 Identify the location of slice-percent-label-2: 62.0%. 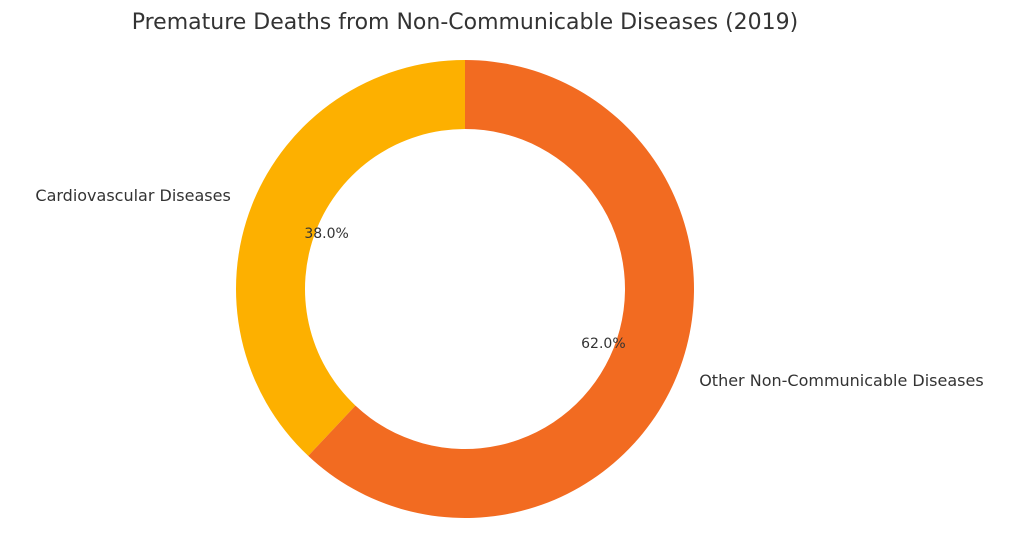
(603, 344).